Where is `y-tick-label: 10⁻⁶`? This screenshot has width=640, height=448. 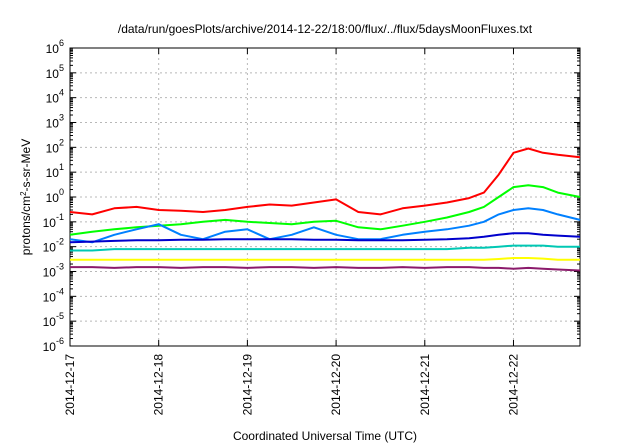
y-tick-label: 10⁻⁶ is located at coordinates (53, 345).